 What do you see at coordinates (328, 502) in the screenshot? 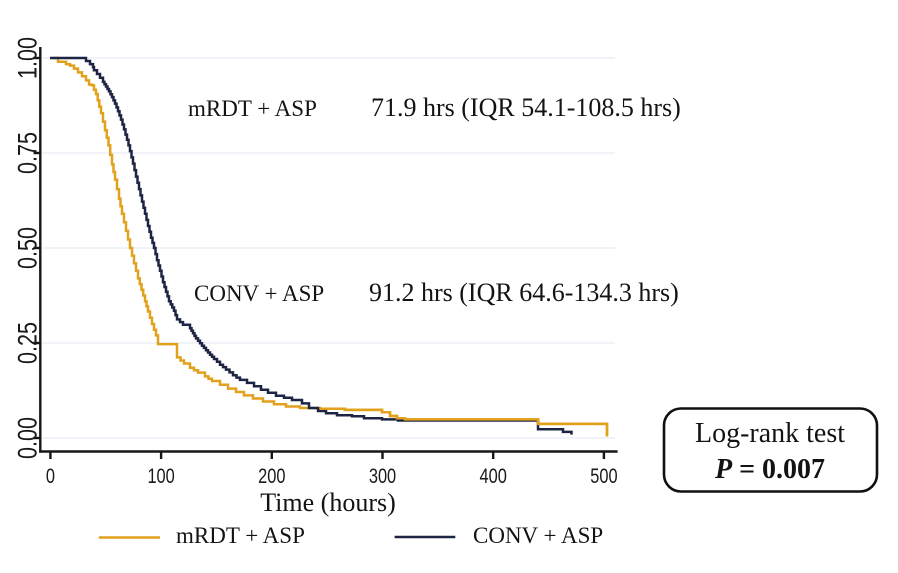
I see `svg-text: Time (hours)` at bounding box center [328, 502].